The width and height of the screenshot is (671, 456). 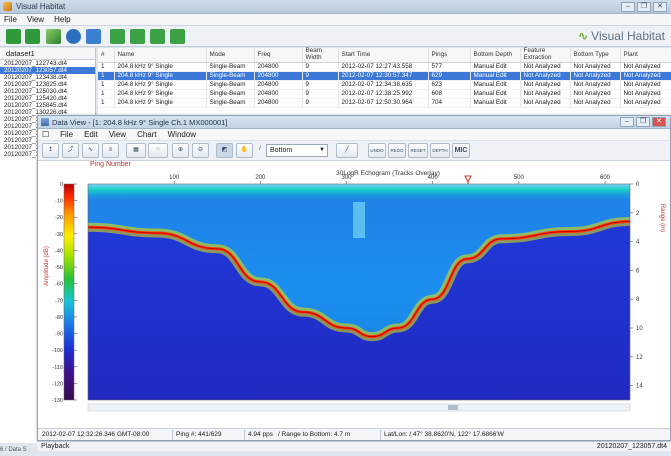 What do you see at coordinates (359, 220) in the screenshot?
I see `fish-school-mark` at bounding box center [359, 220].